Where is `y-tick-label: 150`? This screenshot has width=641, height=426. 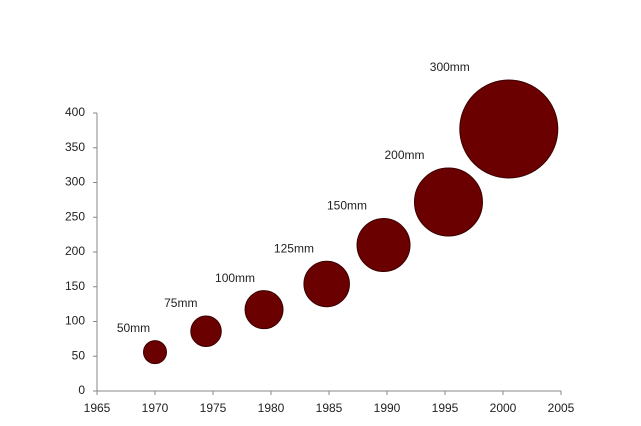 y-tick-label: 150 is located at coordinates (75, 286).